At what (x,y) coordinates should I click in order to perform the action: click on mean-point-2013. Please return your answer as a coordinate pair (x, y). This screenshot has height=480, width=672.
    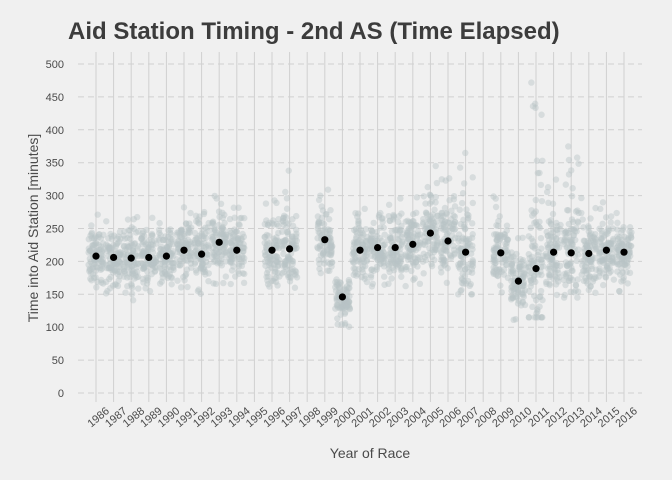
    Looking at the image, I should click on (571, 253).